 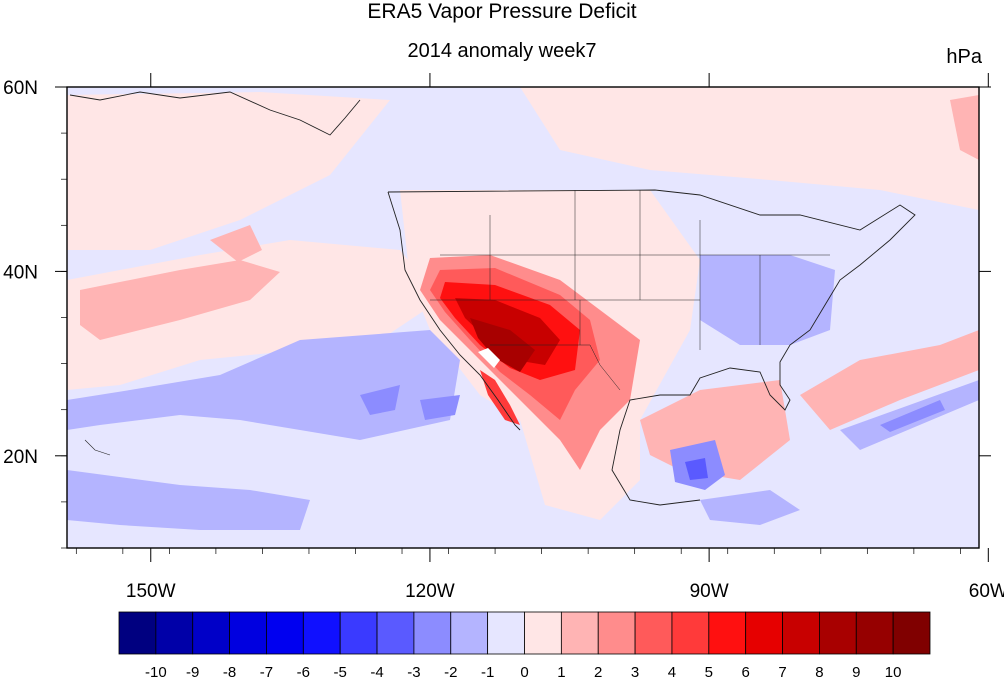 I want to click on colorbar-label: 5, so click(x=709, y=672).